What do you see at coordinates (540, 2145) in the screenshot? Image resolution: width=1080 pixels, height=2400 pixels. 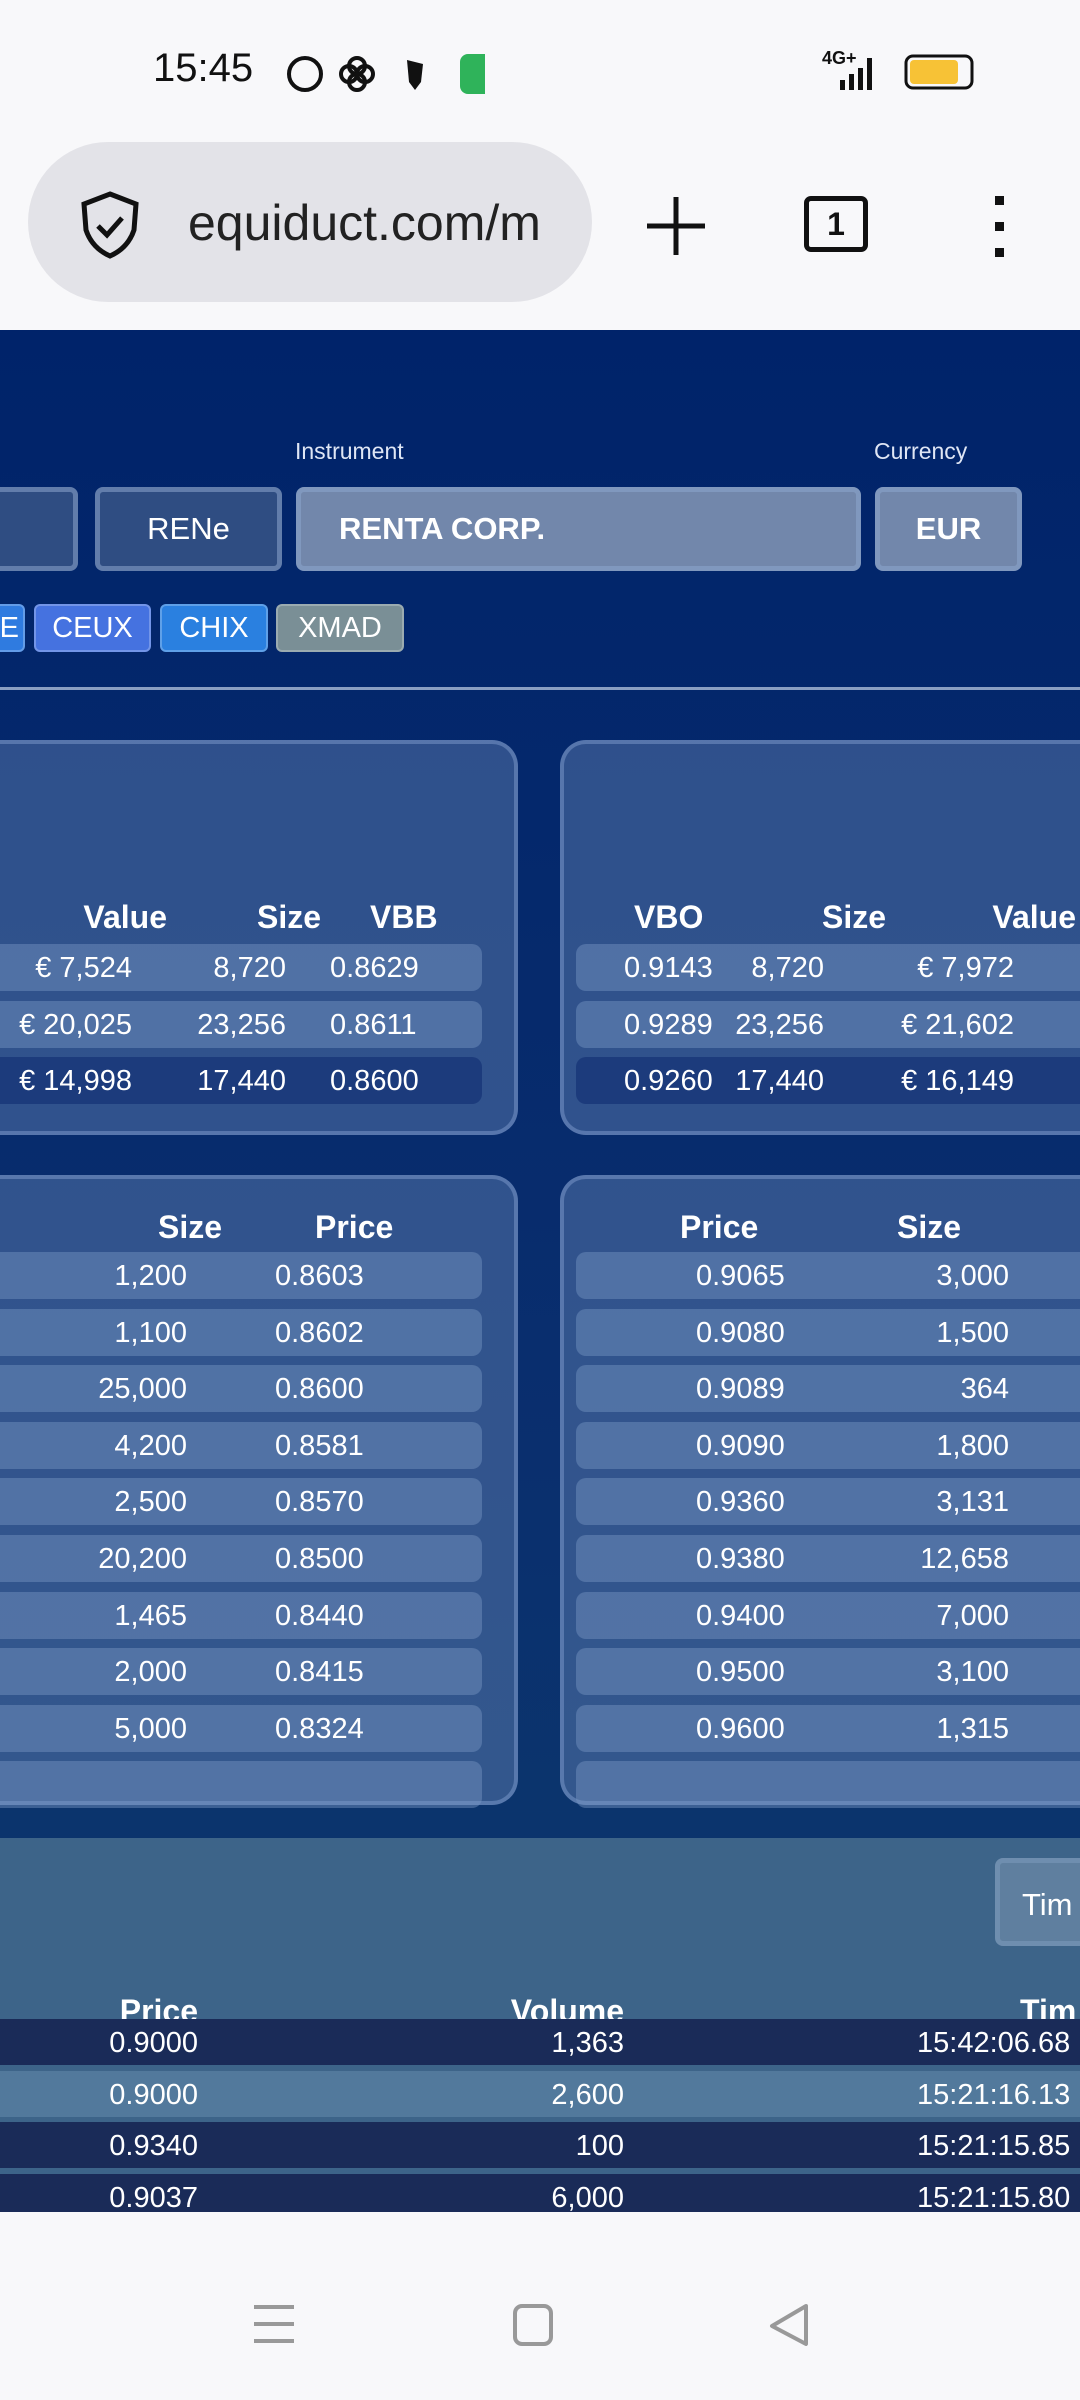 I see `trade-row: 0.9340 100 15:21:15.85` at bounding box center [540, 2145].